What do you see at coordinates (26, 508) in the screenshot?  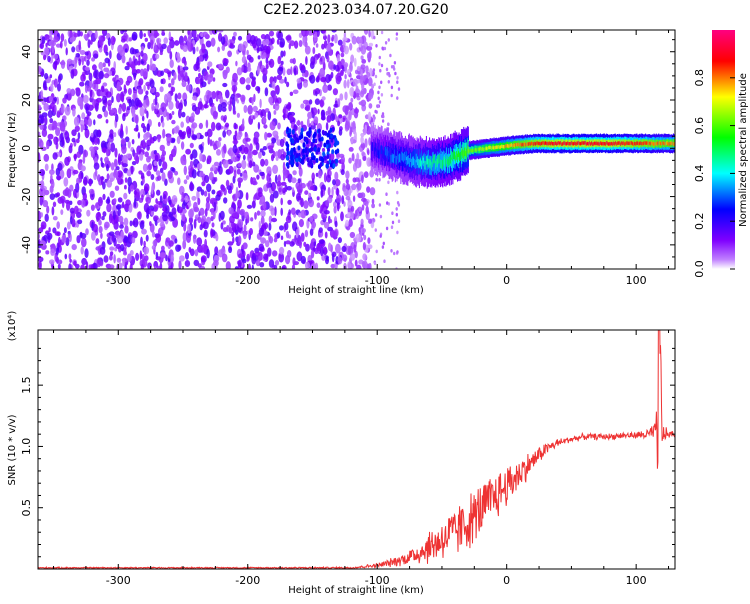 I see `snr-ytick-label: 0.5` at bounding box center [26, 508].